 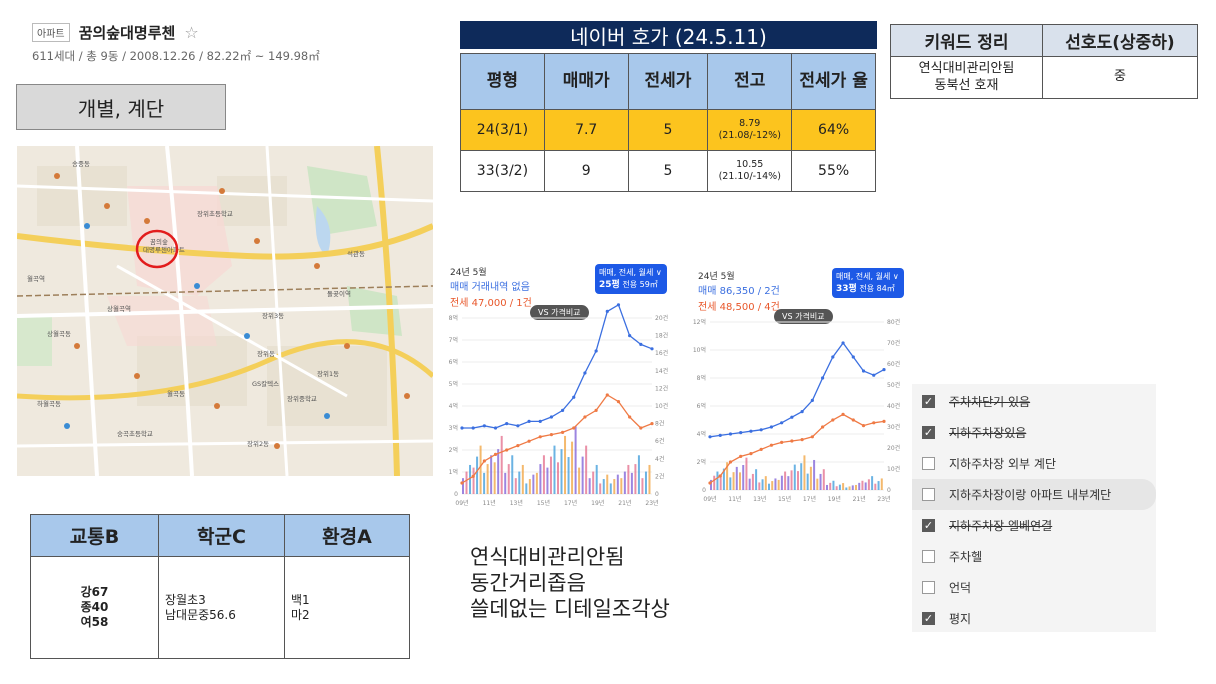 What do you see at coordinates (121, 107) in the screenshot?
I see `type-label: 개별, 계단` at bounding box center [121, 107].